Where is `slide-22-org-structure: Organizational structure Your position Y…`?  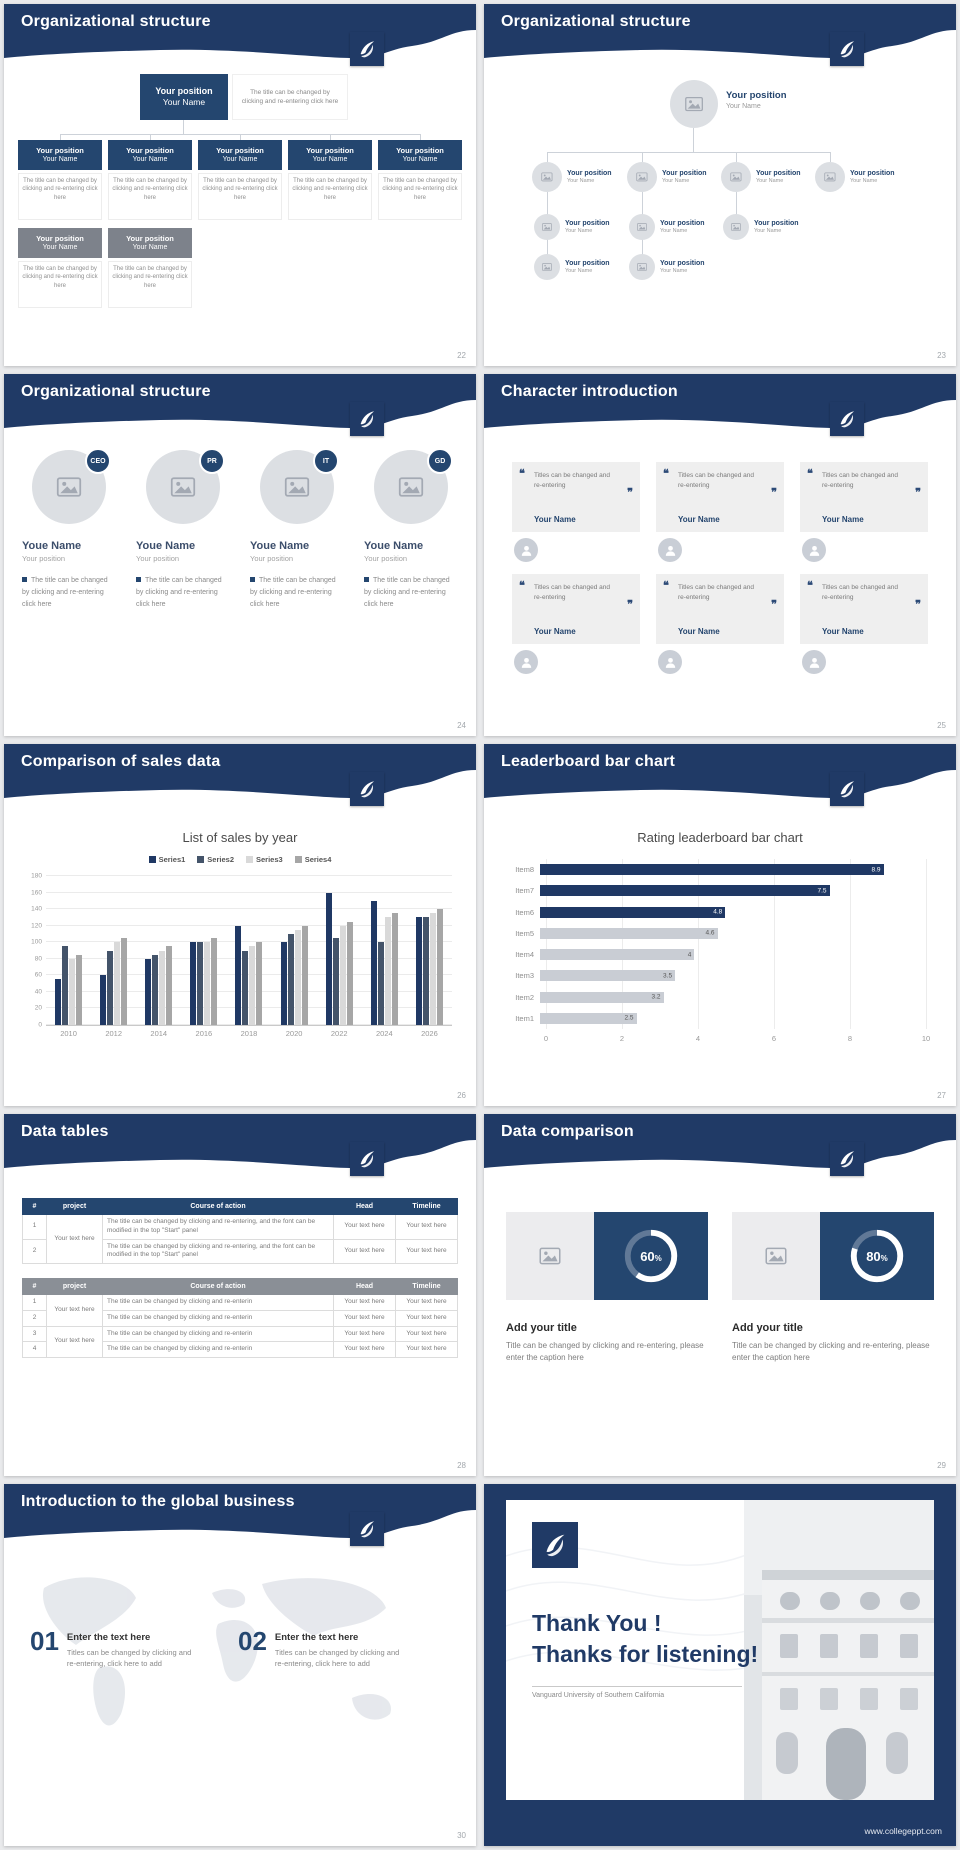
slide-22-org-structure: Organizational structure Your position Y… is located at coordinates (240, 185).